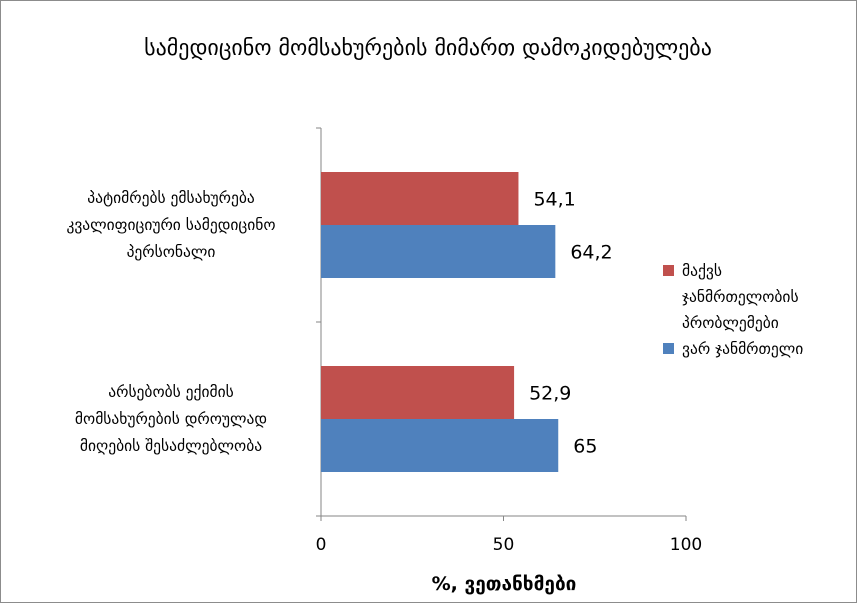 This screenshot has height=603, width=857. Describe the element at coordinates (550, 394) in the screenshot. I see `data-label-s0-c1: 52,9` at that location.